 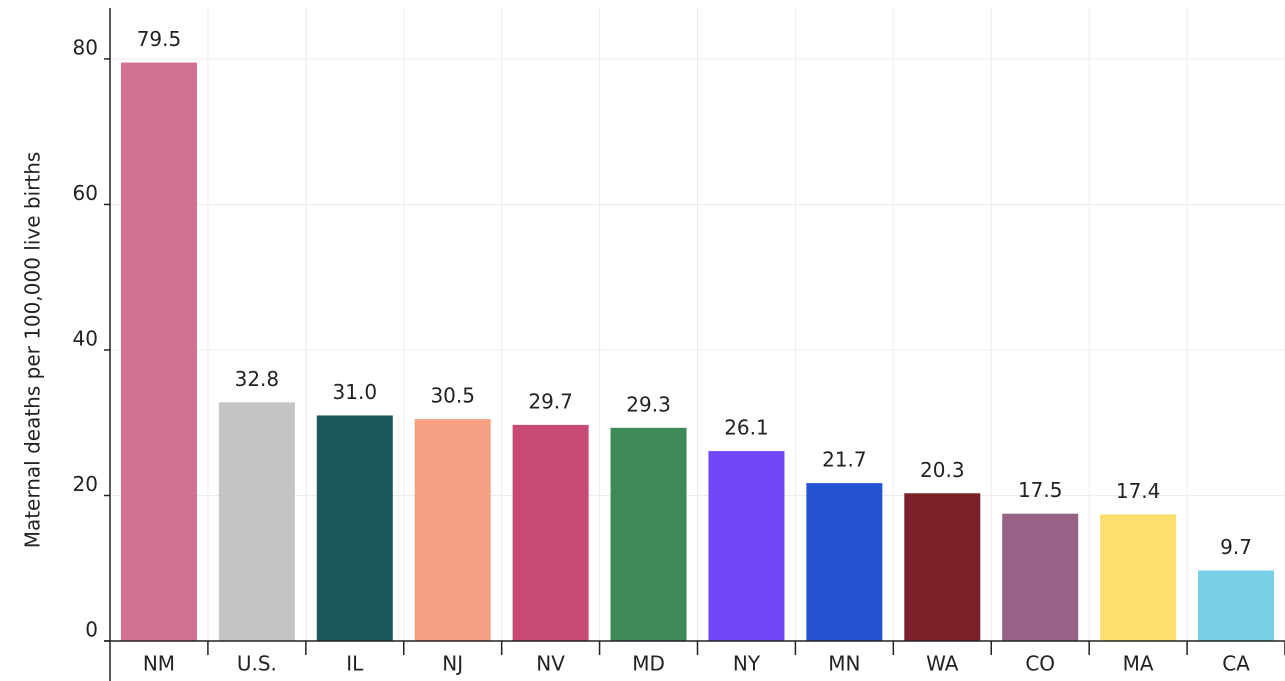 I want to click on data-label: 26.1, so click(x=746, y=428).